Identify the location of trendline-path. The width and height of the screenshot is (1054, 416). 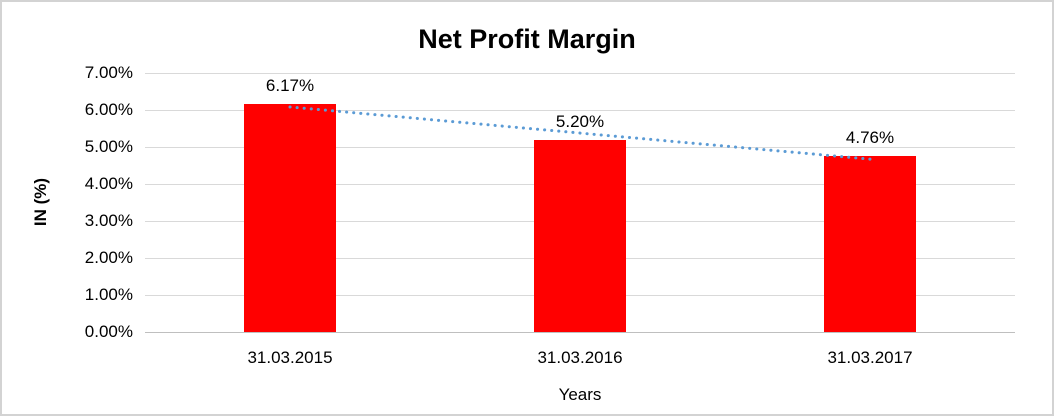
(580, 133).